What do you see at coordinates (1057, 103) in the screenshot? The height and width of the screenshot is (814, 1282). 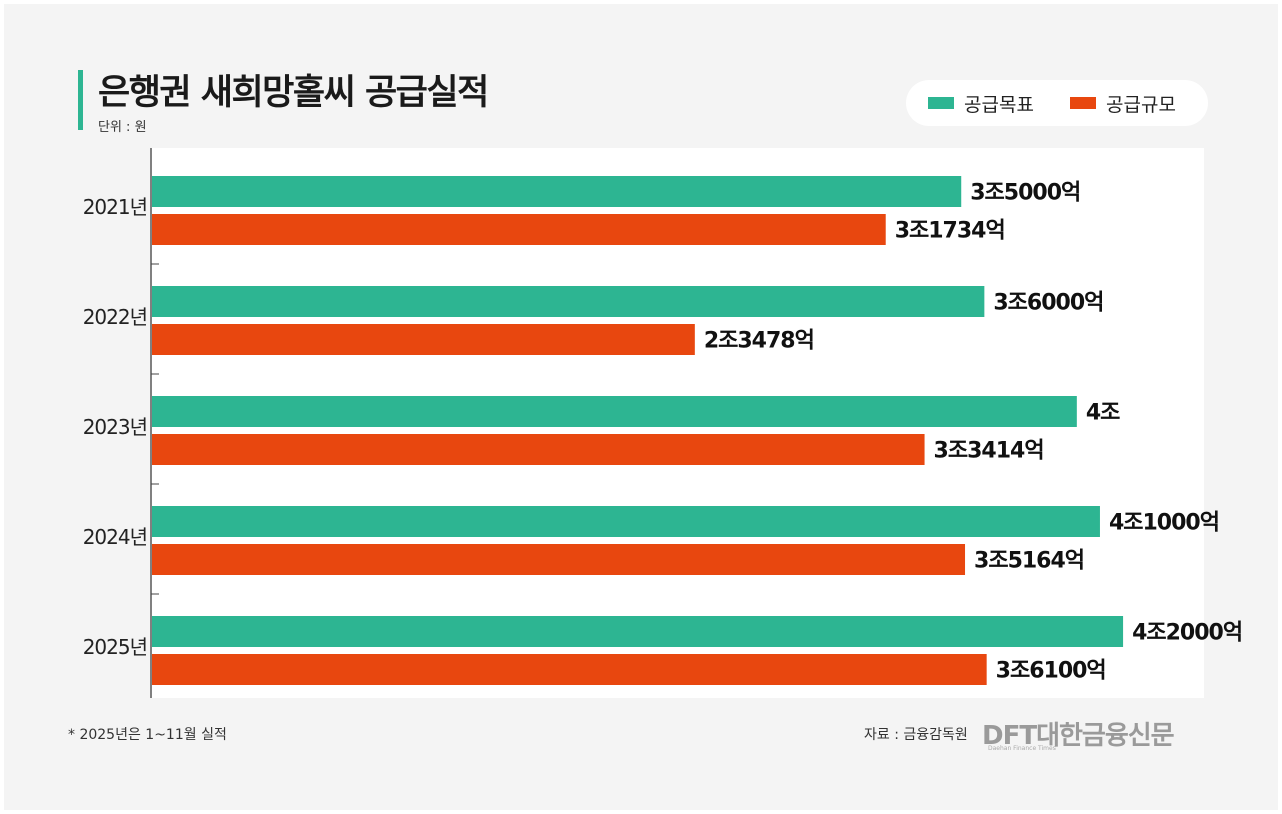 I see `legend: 공급목표 공급규모` at bounding box center [1057, 103].